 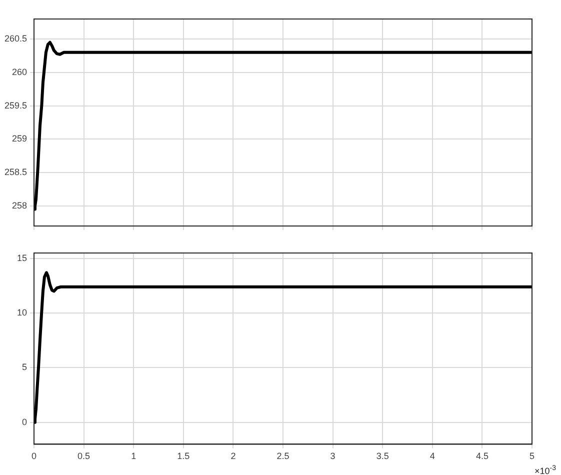 I want to click on y-tick-label: 5, so click(x=24, y=367).